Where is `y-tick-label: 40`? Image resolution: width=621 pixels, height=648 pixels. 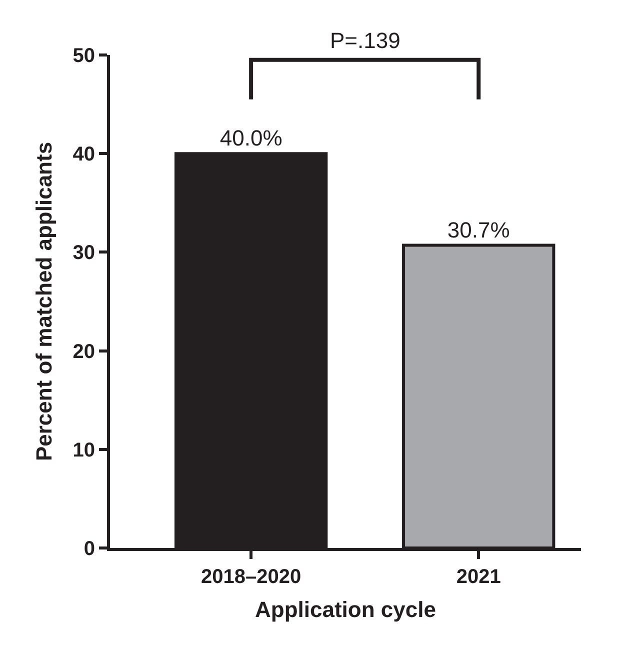 y-tick-label: 40 is located at coordinates (83, 155).